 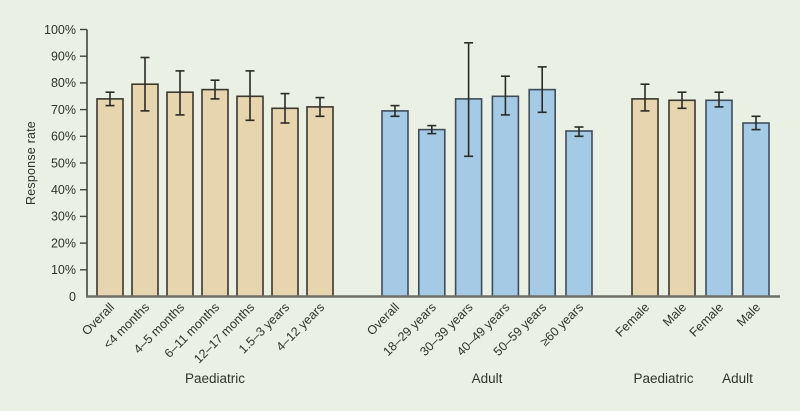 I want to click on y-tick-label-0: 0, so click(x=72, y=297).